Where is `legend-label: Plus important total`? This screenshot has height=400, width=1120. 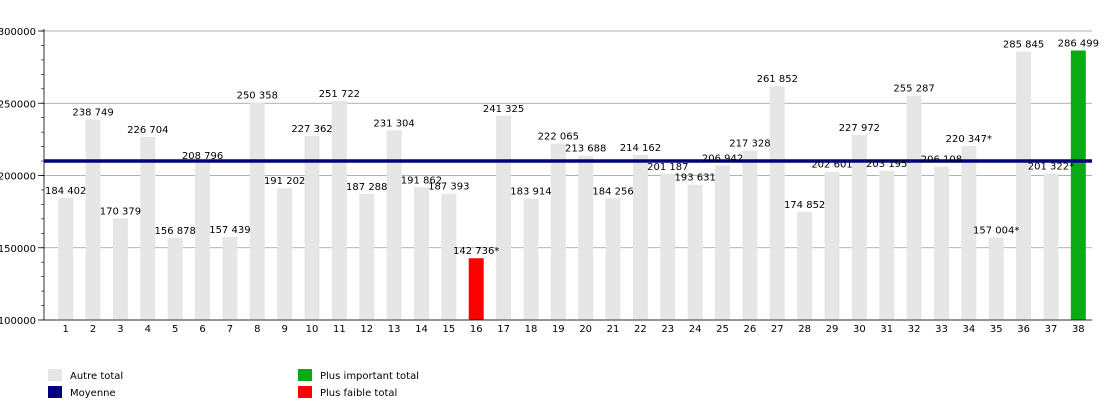 legend-label: Plus important total is located at coordinates (369, 376).